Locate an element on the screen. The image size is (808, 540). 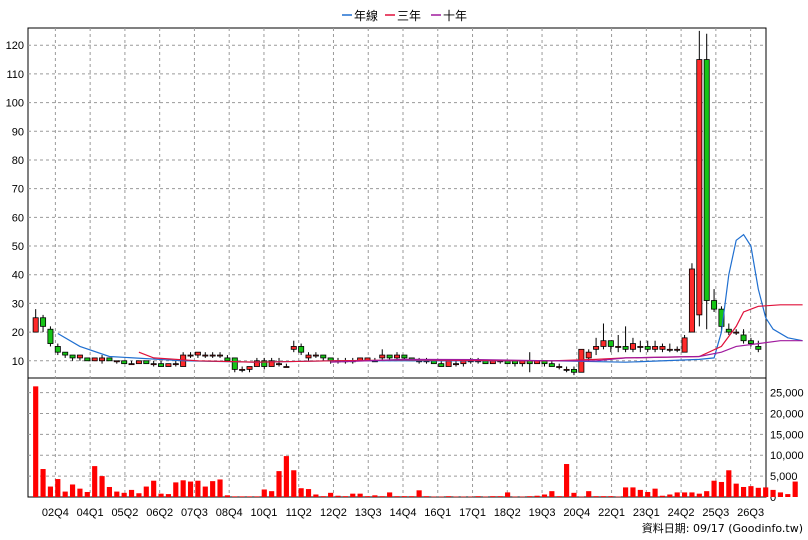
x-tick-label: 22Q1 is located at coordinates (611, 513).